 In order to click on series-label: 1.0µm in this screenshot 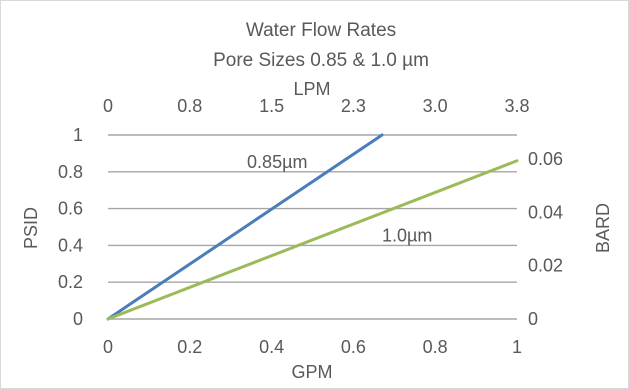, I will do `click(407, 236)`.